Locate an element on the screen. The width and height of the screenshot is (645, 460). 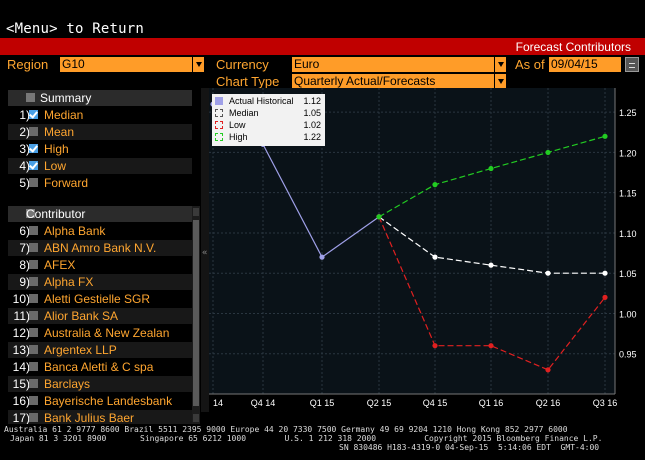
x-tick-label: Q2 16 is located at coordinates (548, 403).